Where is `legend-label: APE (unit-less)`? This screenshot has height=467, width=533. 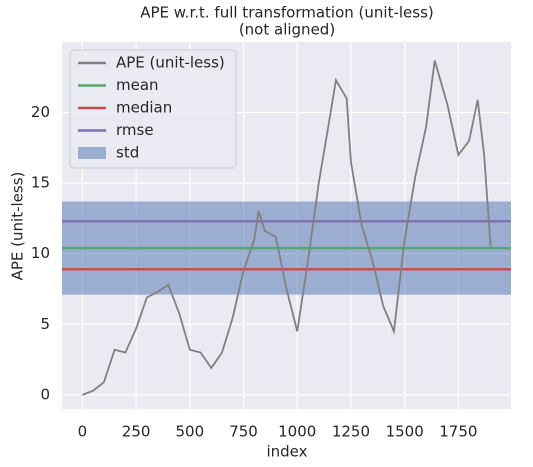
legend-label: APE (unit-less) is located at coordinates (170, 63).